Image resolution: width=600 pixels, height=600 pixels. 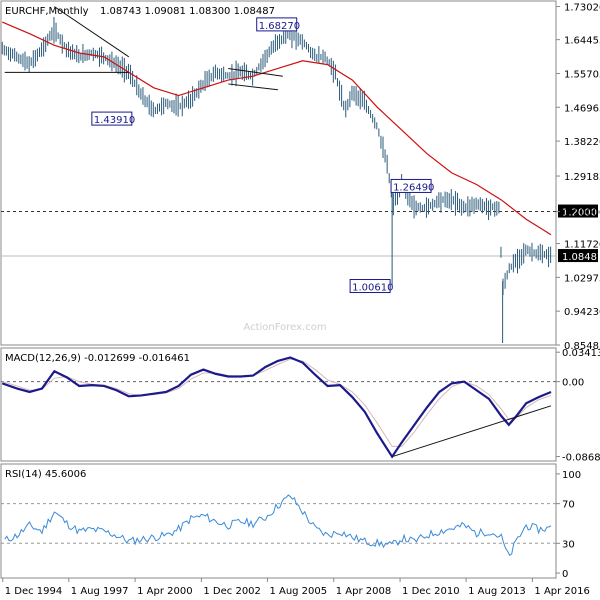 What do you see at coordinates (571, 475) in the screenshot?
I see `rsi-y-tick-label: 100` at bounding box center [571, 475].